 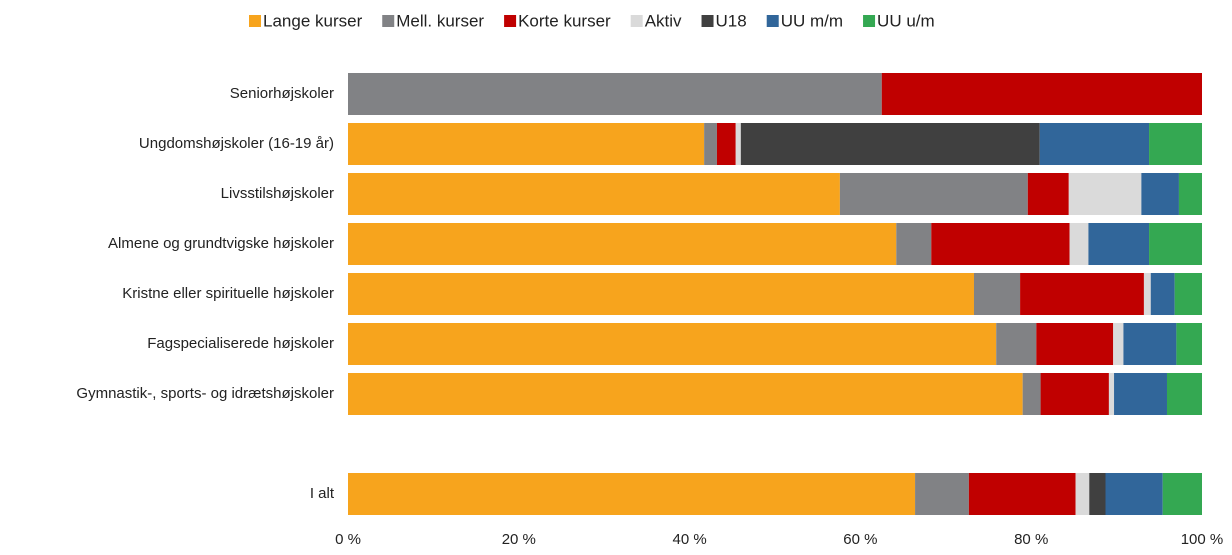 I want to click on x-tick-label: 100 %, so click(x=1202, y=539).